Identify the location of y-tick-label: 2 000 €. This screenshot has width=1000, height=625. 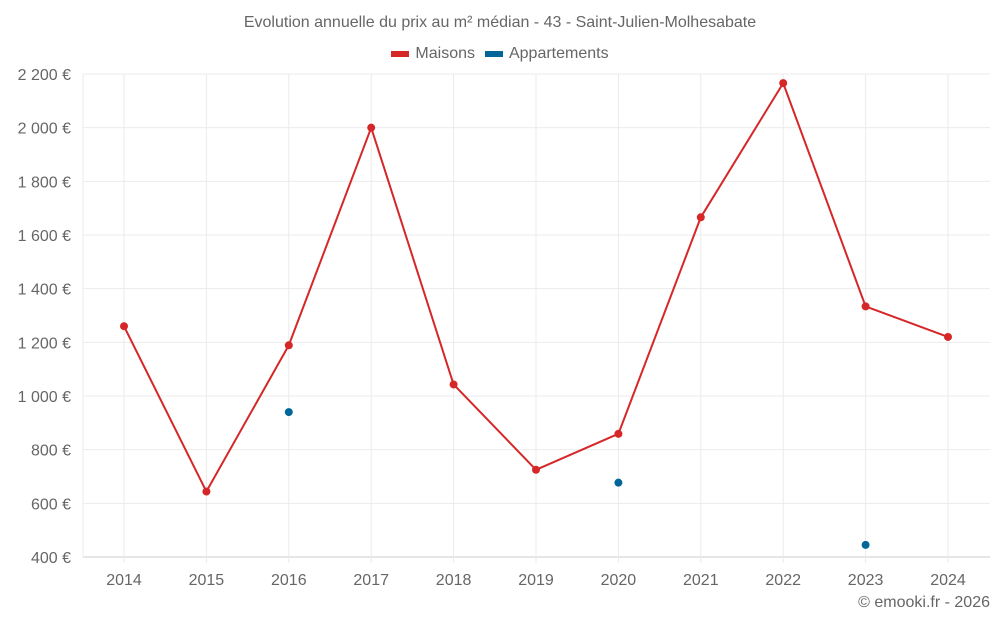
(44, 129).